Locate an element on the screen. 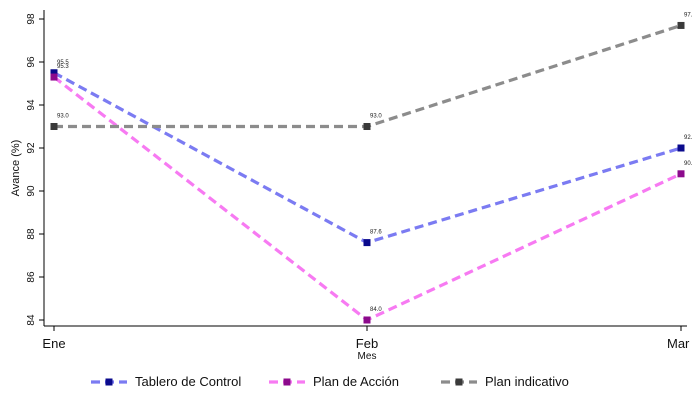 The height and width of the screenshot is (394, 692). y-tick-label: 84 is located at coordinates (31, 320).